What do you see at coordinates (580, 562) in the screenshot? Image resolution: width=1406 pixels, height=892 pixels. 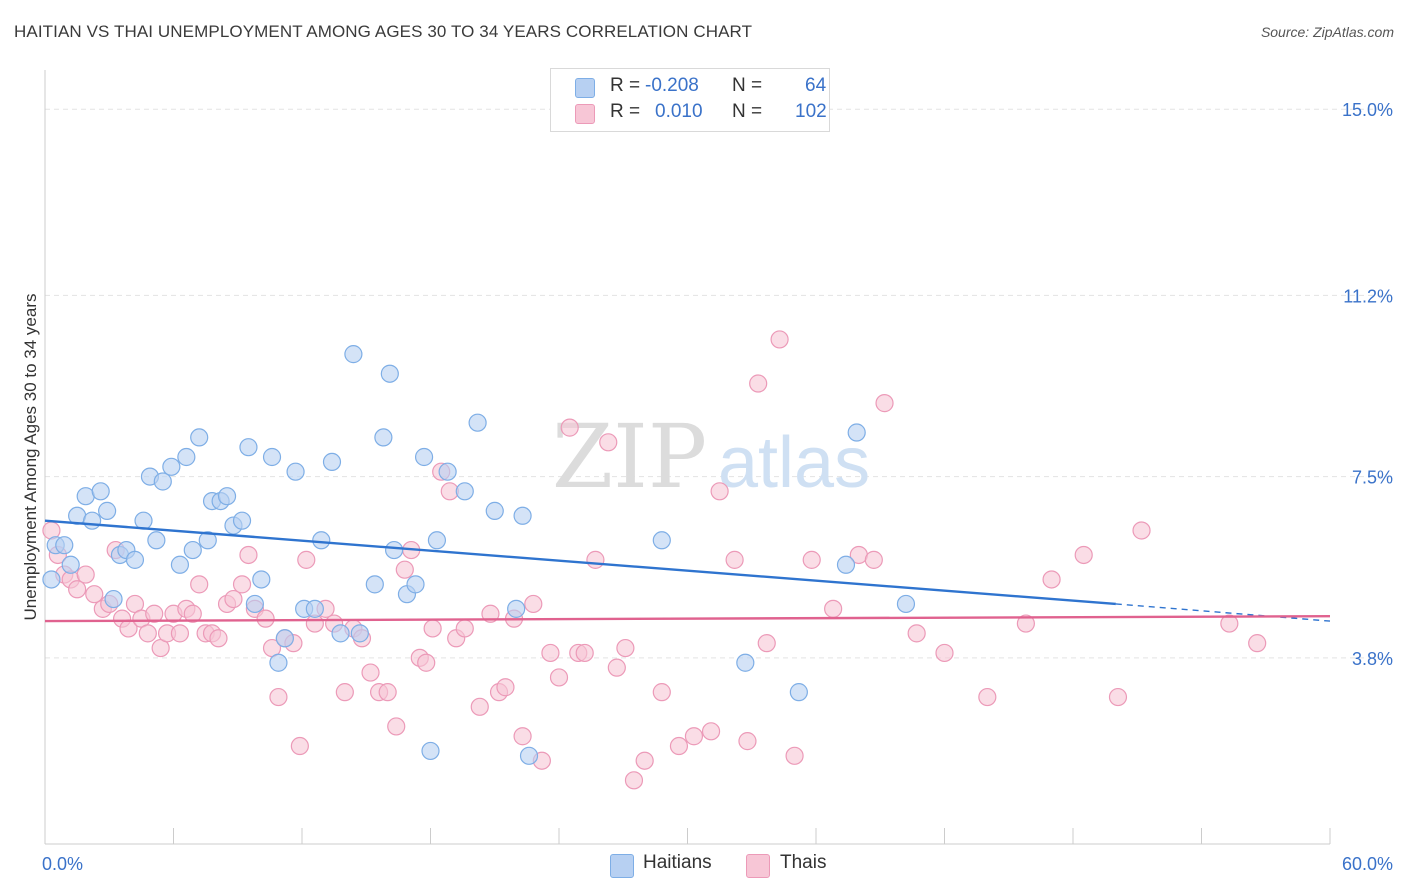 I see `haitians-trend-line` at bounding box center [580, 562].